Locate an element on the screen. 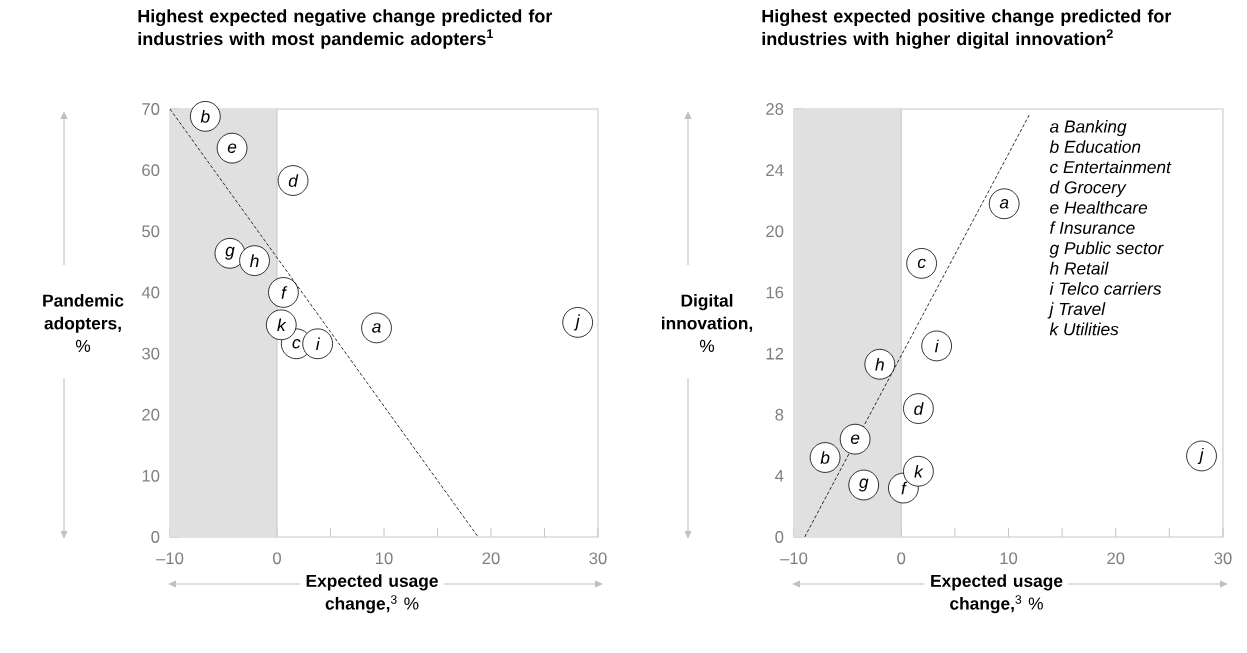 This screenshot has width=1247, height=653. y-tick-label: 8 is located at coordinates (779, 414).